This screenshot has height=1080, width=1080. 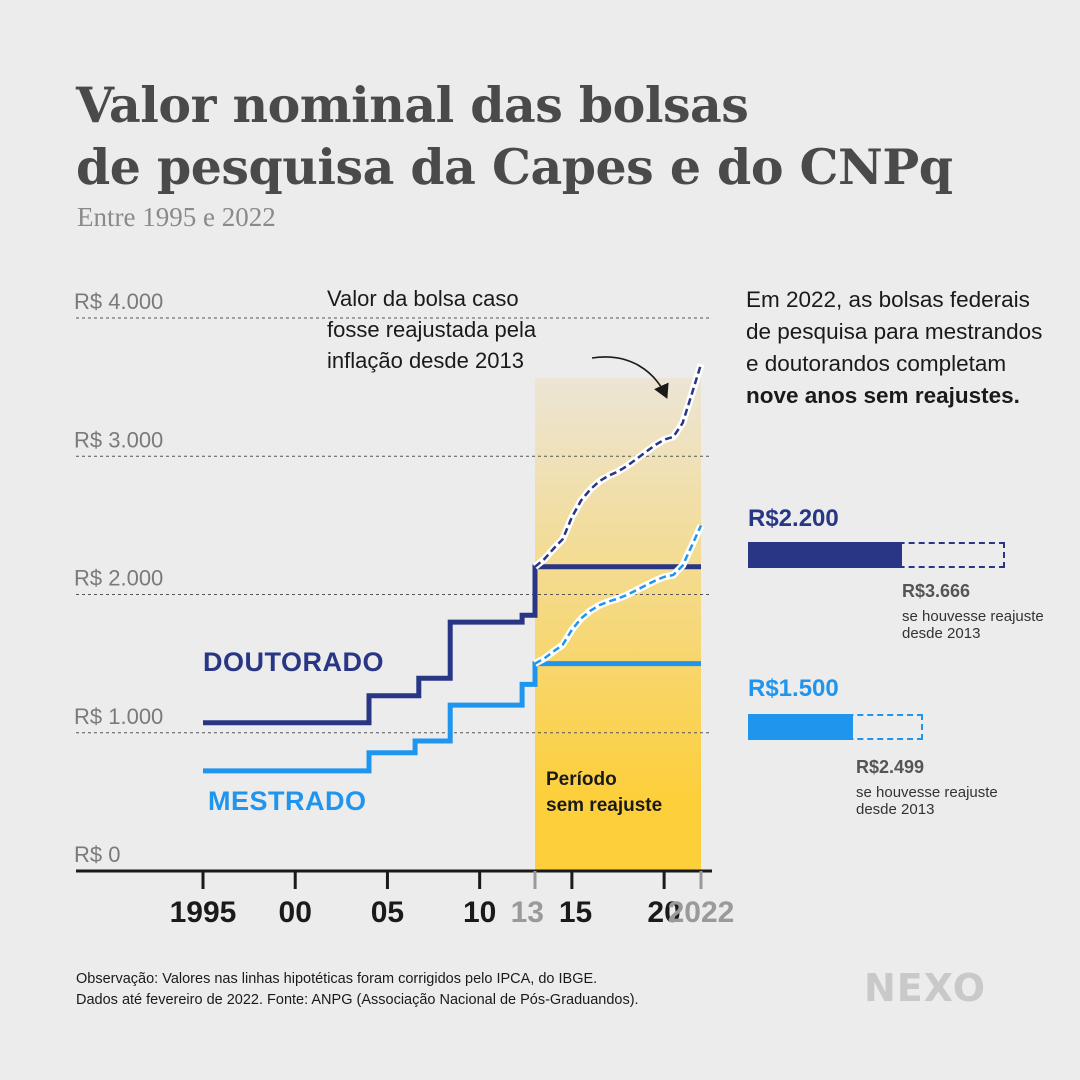 I want to click on period-label-line-2: sem reajuste, so click(x=604, y=805).